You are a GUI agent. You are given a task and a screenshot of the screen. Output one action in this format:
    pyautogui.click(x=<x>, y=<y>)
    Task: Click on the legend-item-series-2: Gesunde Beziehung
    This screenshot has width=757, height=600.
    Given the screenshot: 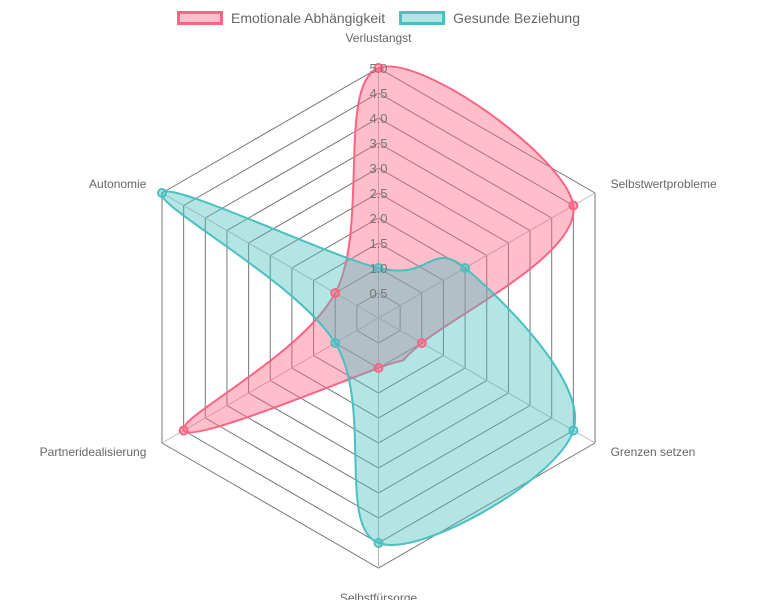 What is the action you would take?
    pyautogui.click(x=489, y=18)
    